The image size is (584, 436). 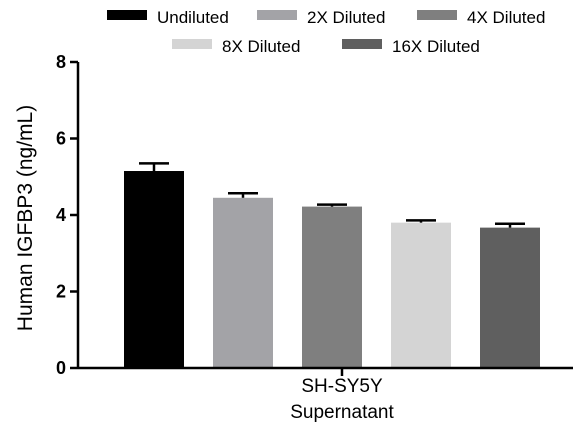 I want to click on x-axis, so click(x=325, y=371).